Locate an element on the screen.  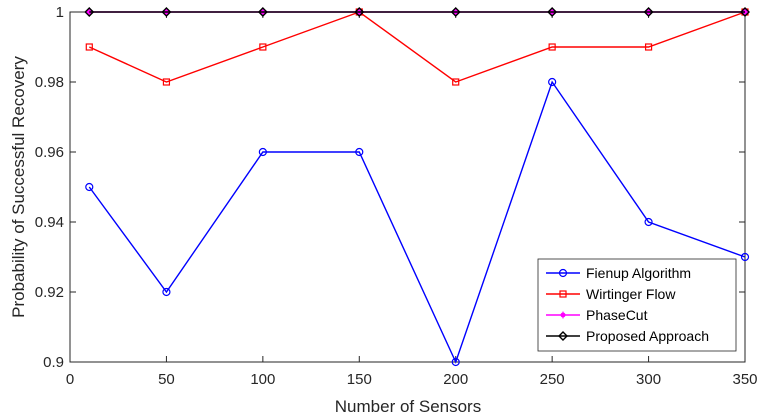
x-tick-label: 50 is located at coordinates (166, 379).